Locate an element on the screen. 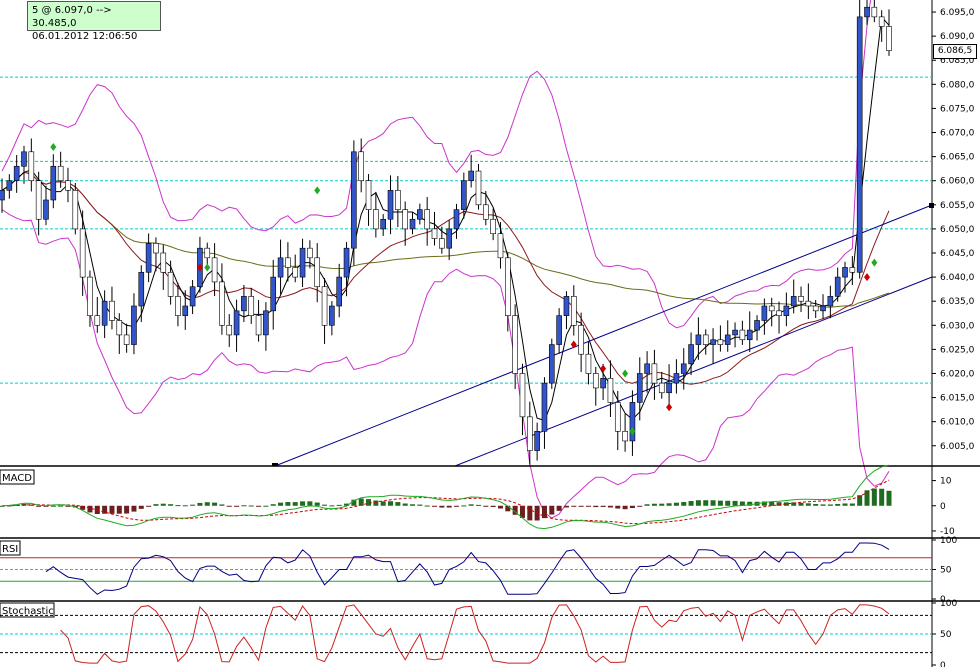 The height and width of the screenshot is (667, 980). y-tick-label: 6.075,0 is located at coordinates (957, 109).